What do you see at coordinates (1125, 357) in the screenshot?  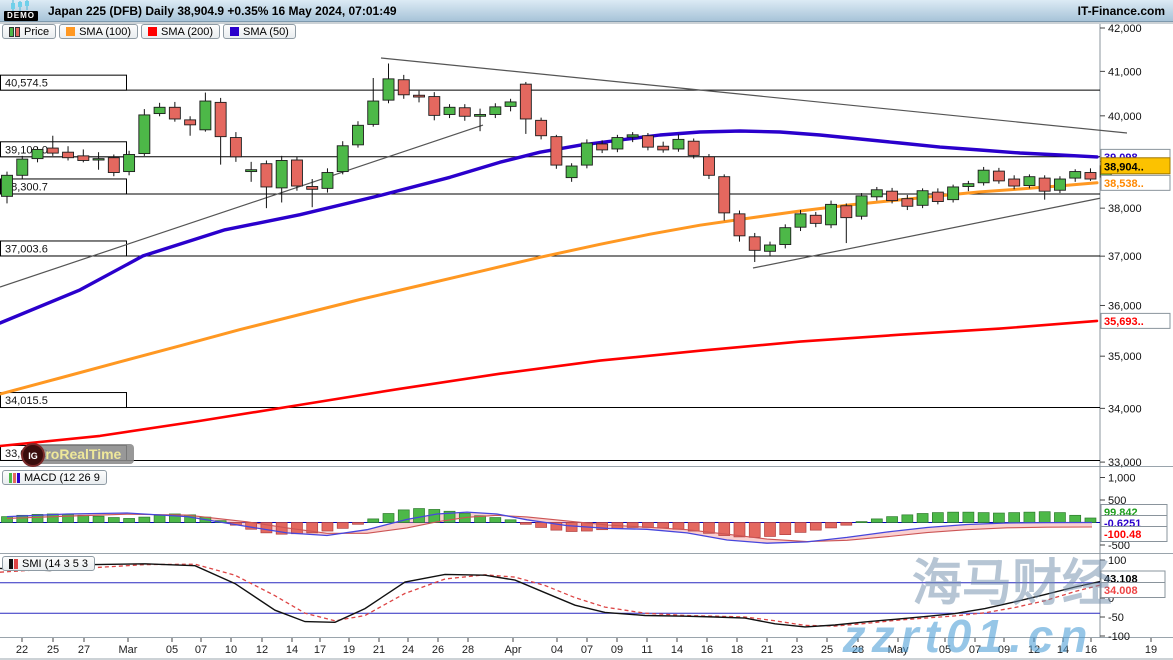 I see `svg-text: 35,000` at bounding box center [1125, 357].